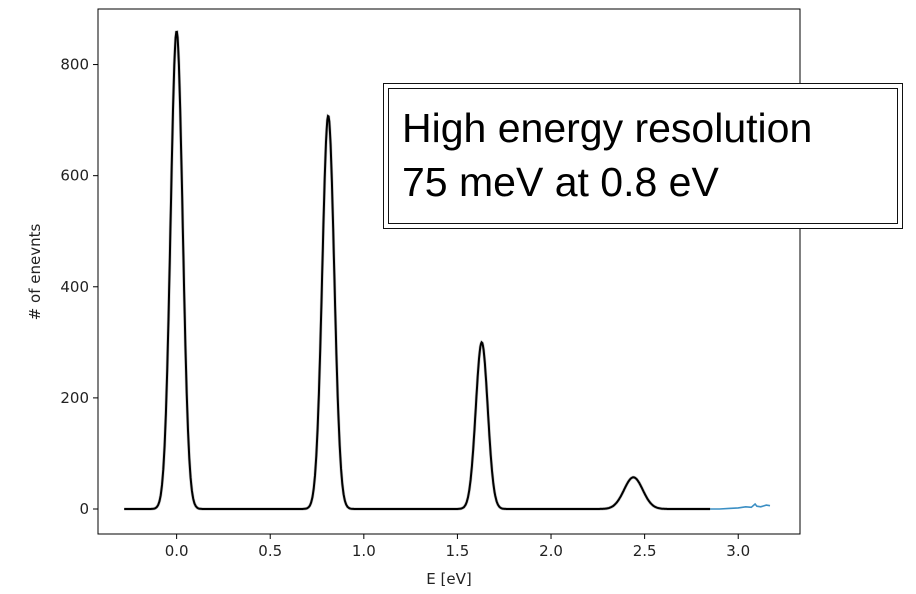  What do you see at coordinates (35, 272) in the screenshot?
I see `y-axis-label: # of enevnts` at bounding box center [35, 272].